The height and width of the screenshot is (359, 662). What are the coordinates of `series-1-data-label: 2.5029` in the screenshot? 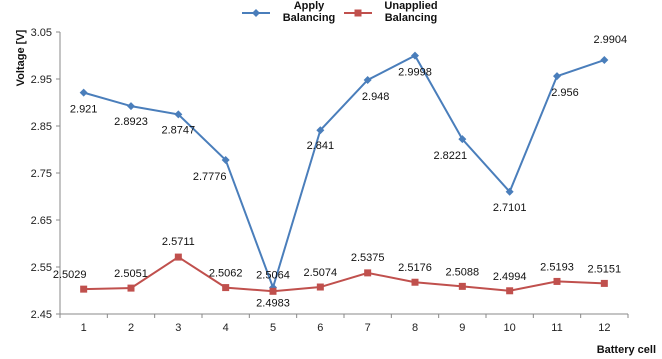 It's located at (70, 275).